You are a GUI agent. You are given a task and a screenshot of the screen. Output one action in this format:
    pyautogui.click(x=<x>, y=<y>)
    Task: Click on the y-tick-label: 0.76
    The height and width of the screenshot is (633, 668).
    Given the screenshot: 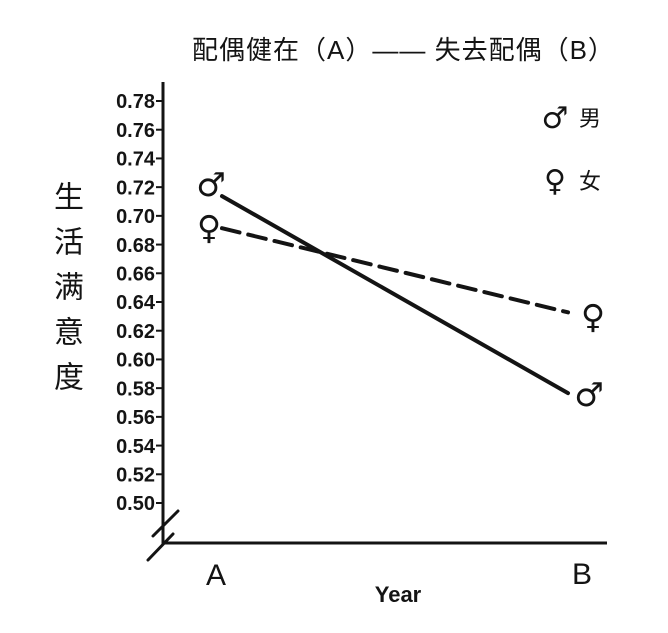 What is the action you would take?
    pyautogui.click(x=135, y=131)
    